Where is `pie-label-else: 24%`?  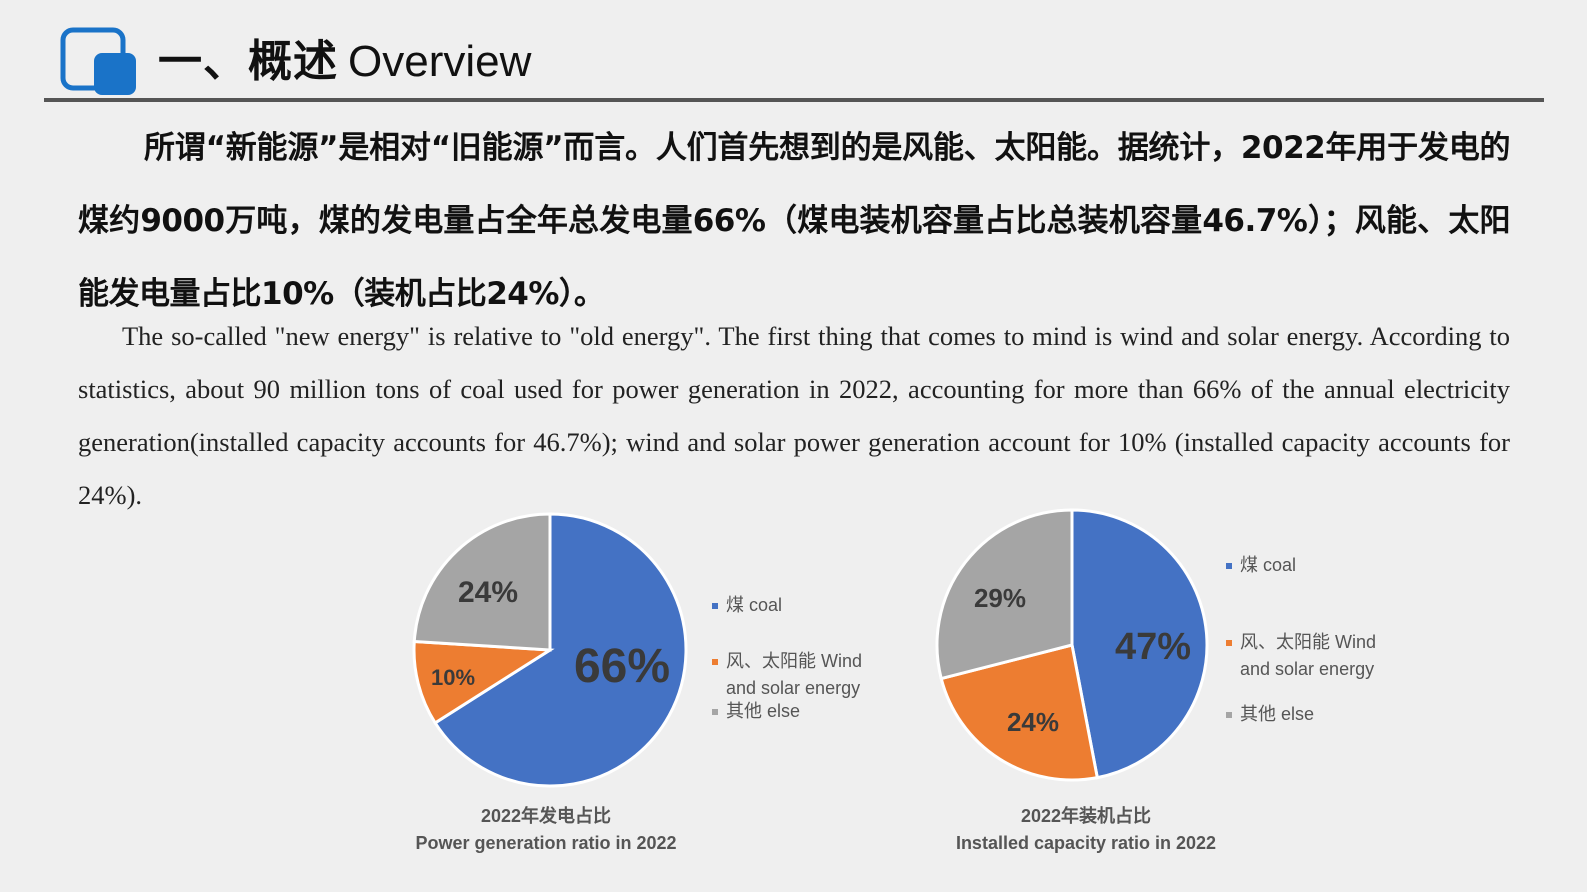 pie-label-else: 24% is located at coordinates (488, 592).